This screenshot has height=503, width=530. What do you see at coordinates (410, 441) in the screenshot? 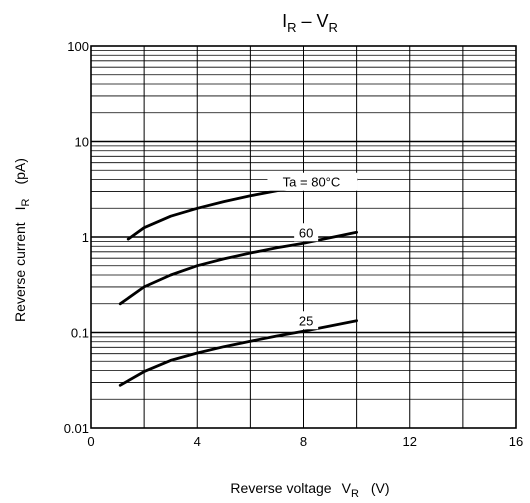
I see `x-tick-label: 12` at bounding box center [410, 441].